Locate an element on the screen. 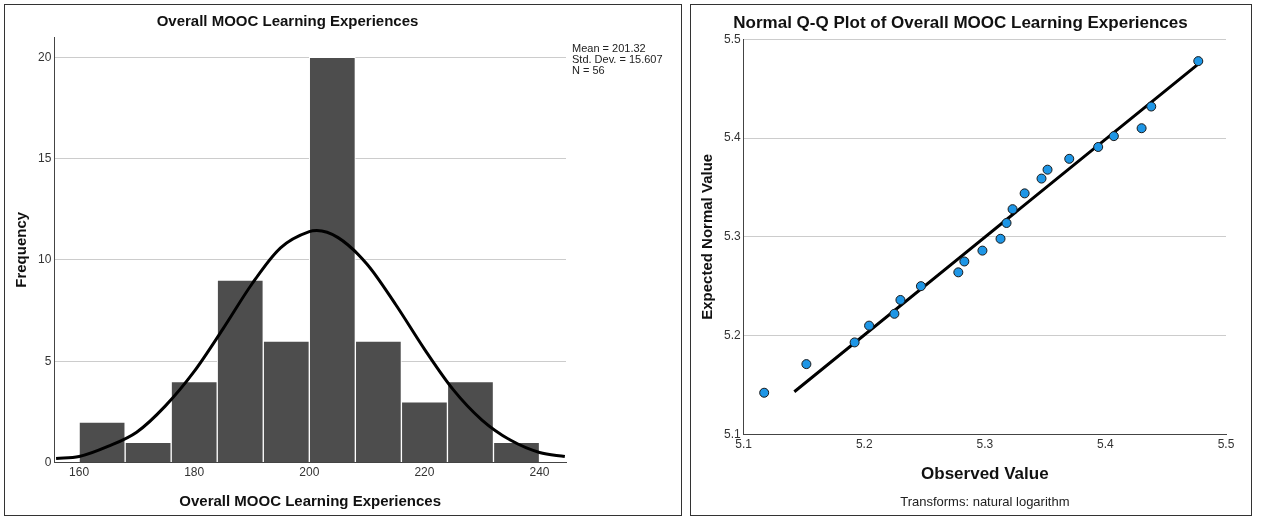 The height and width of the screenshot is (522, 1261). y-tick-label: 5 is located at coordinates (48, 360).